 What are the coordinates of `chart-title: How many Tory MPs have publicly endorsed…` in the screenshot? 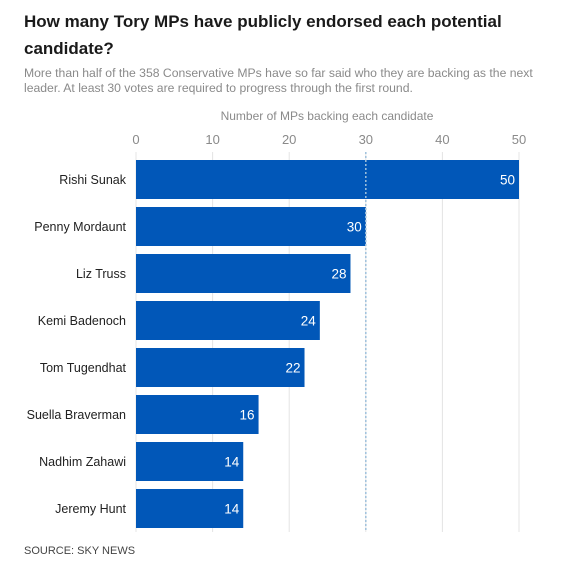 It's located at (263, 35).